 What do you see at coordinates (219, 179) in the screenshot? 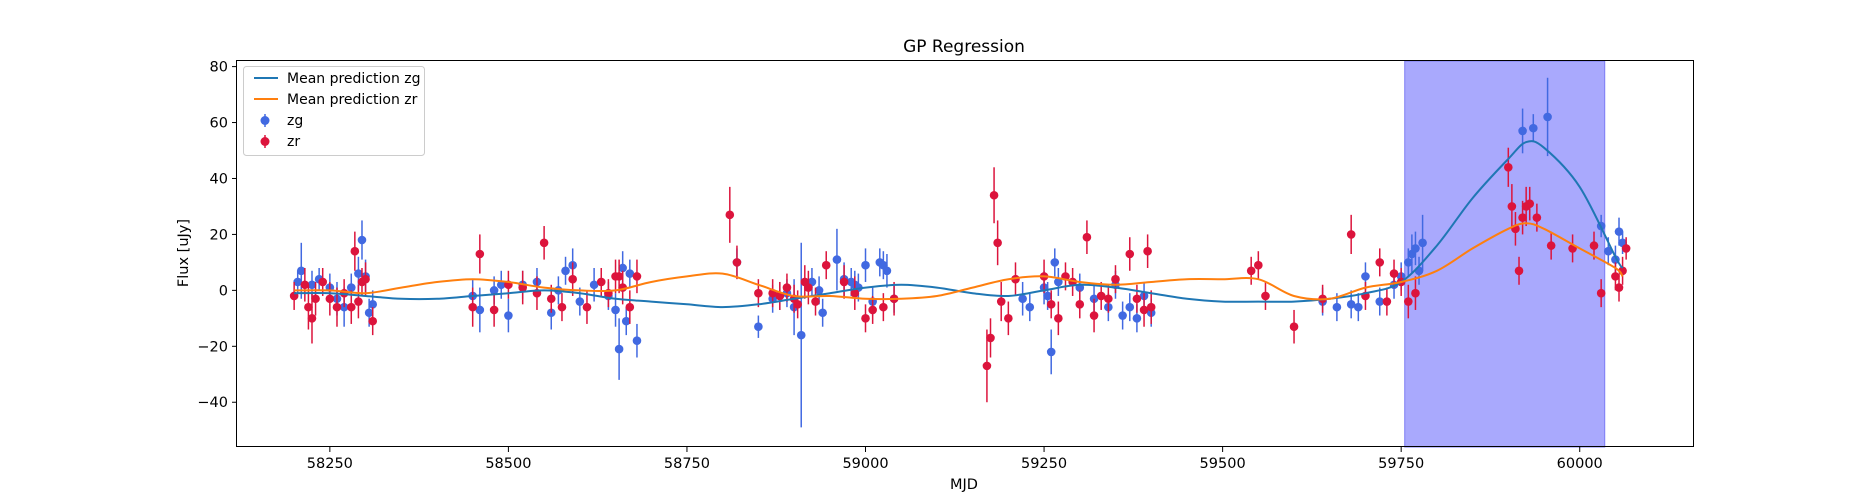
I see `y-tick-label: 40` at bounding box center [219, 179].